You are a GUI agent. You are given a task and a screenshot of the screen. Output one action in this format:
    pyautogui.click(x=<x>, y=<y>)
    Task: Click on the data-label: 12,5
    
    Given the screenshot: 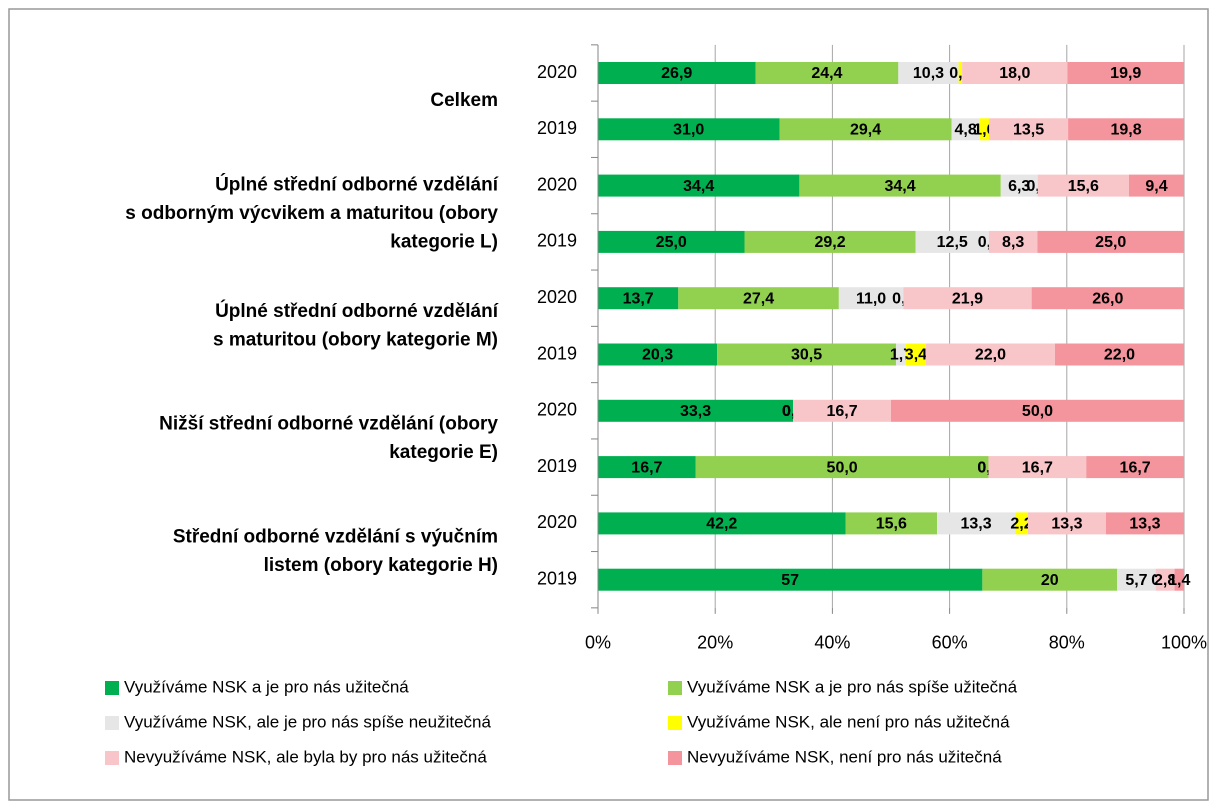 What is the action you would take?
    pyautogui.click(x=952, y=242)
    